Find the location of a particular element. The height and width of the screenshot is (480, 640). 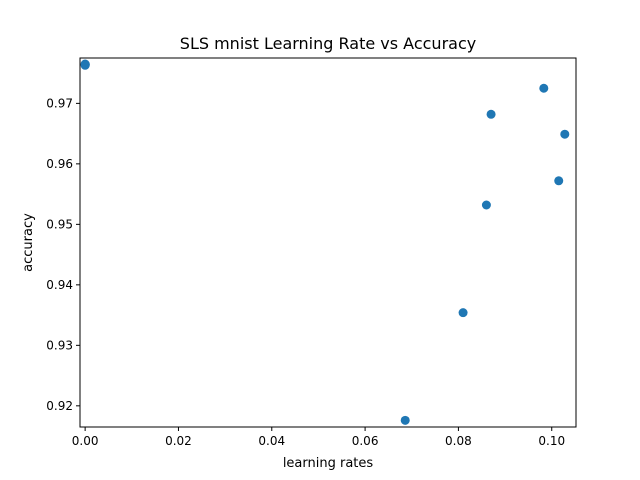

x-axis-ticks: 0.00 0.02 0.04 0.06 0.08 0.10 is located at coordinates (318, 437).